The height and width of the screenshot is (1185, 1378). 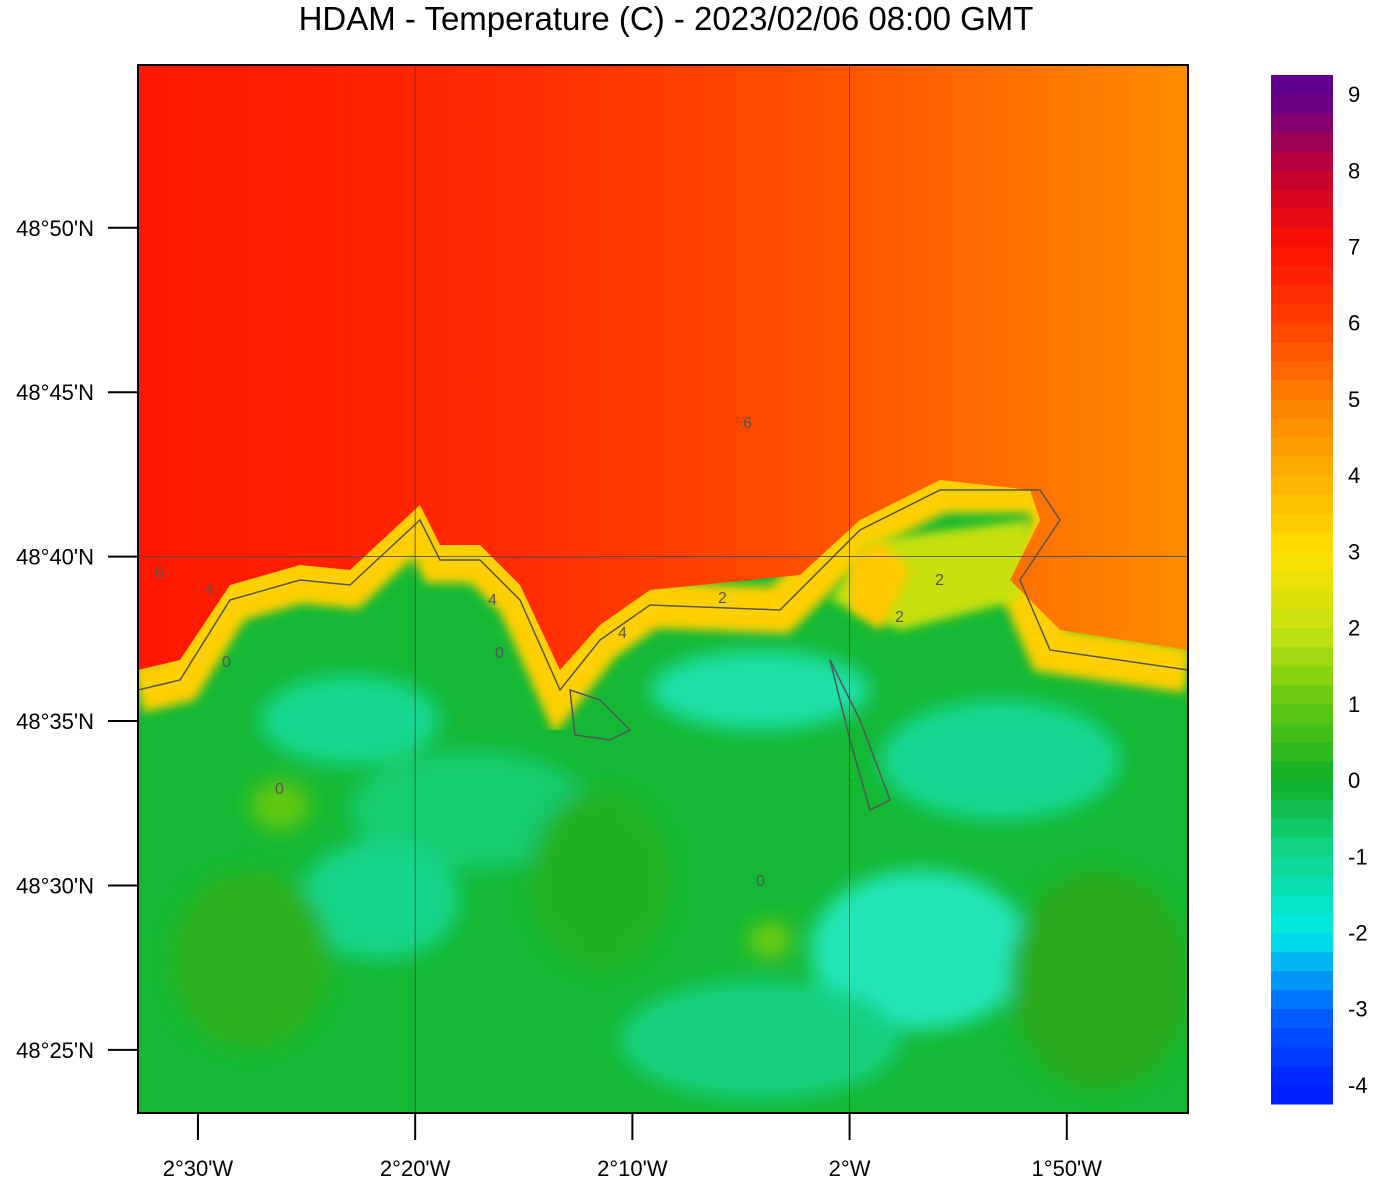 What do you see at coordinates (55, 1050) in the screenshot?
I see `y-tick-label: 48°25'N` at bounding box center [55, 1050].